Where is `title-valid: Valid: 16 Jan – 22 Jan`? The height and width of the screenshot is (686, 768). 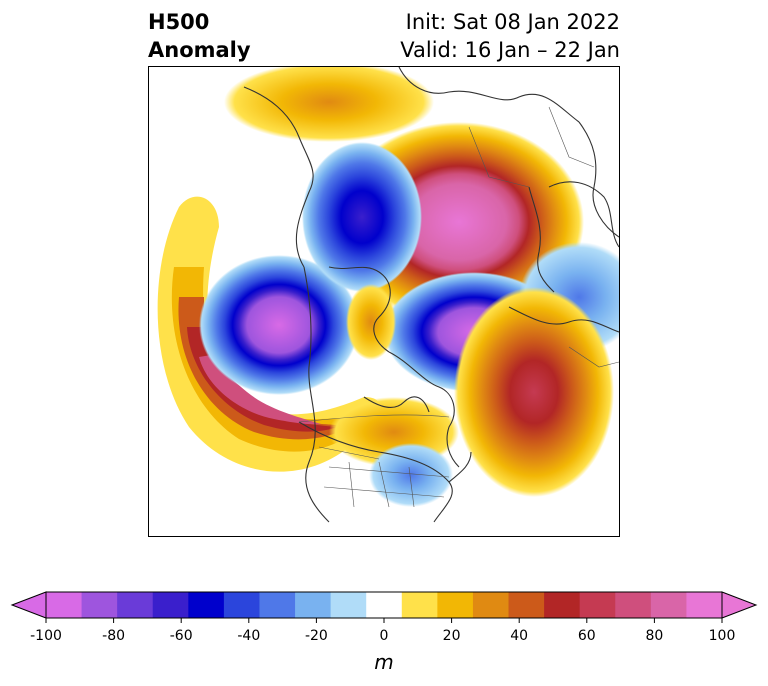 title-valid: Valid: 16 Jan – 22 Jan is located at coordinates (510, 50).